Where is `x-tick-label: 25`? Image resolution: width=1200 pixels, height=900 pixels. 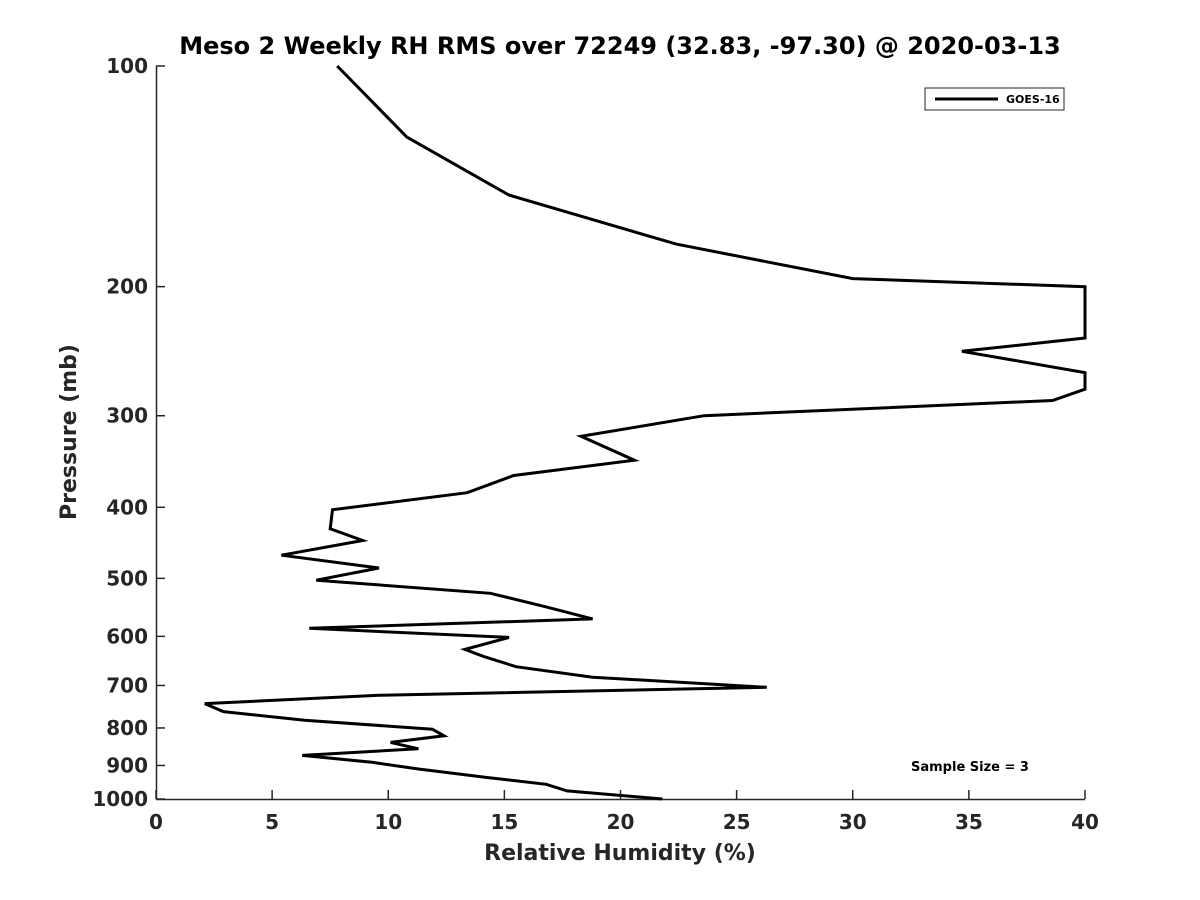 x-tick-label: 25 is located at coordinates (737, 822).